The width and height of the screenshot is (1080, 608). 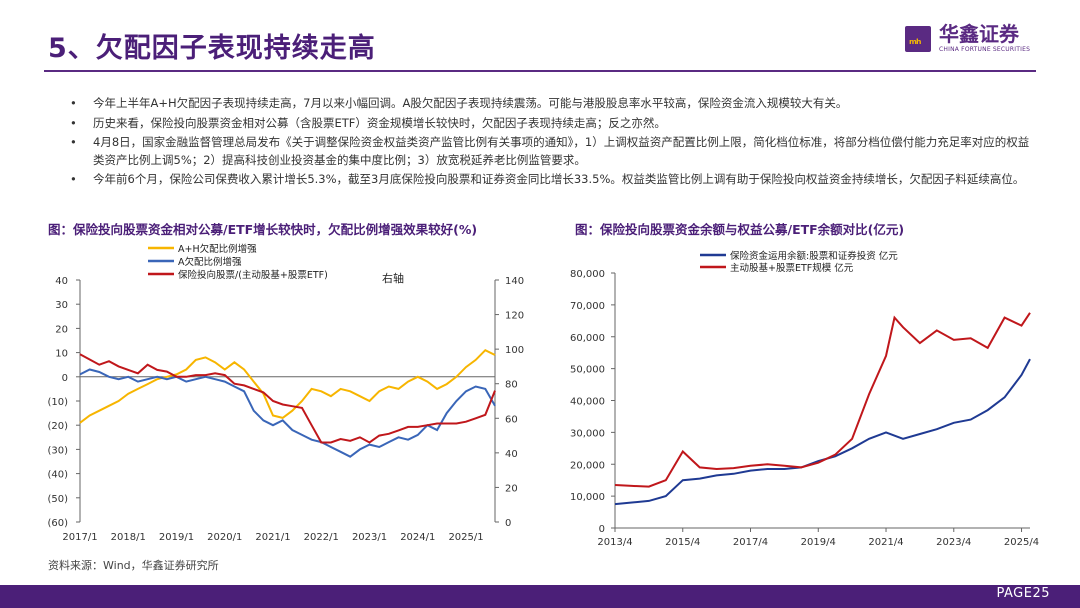 I want to click on logo-name-cn: 华鑫证券, so click(x=979, y=34).